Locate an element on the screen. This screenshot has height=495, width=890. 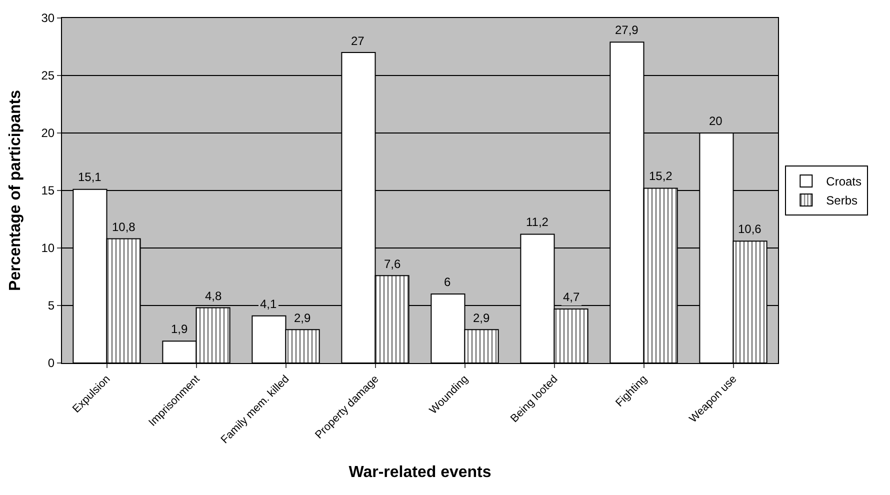
data-label: 10,6 is located at coordinates (750, 229).